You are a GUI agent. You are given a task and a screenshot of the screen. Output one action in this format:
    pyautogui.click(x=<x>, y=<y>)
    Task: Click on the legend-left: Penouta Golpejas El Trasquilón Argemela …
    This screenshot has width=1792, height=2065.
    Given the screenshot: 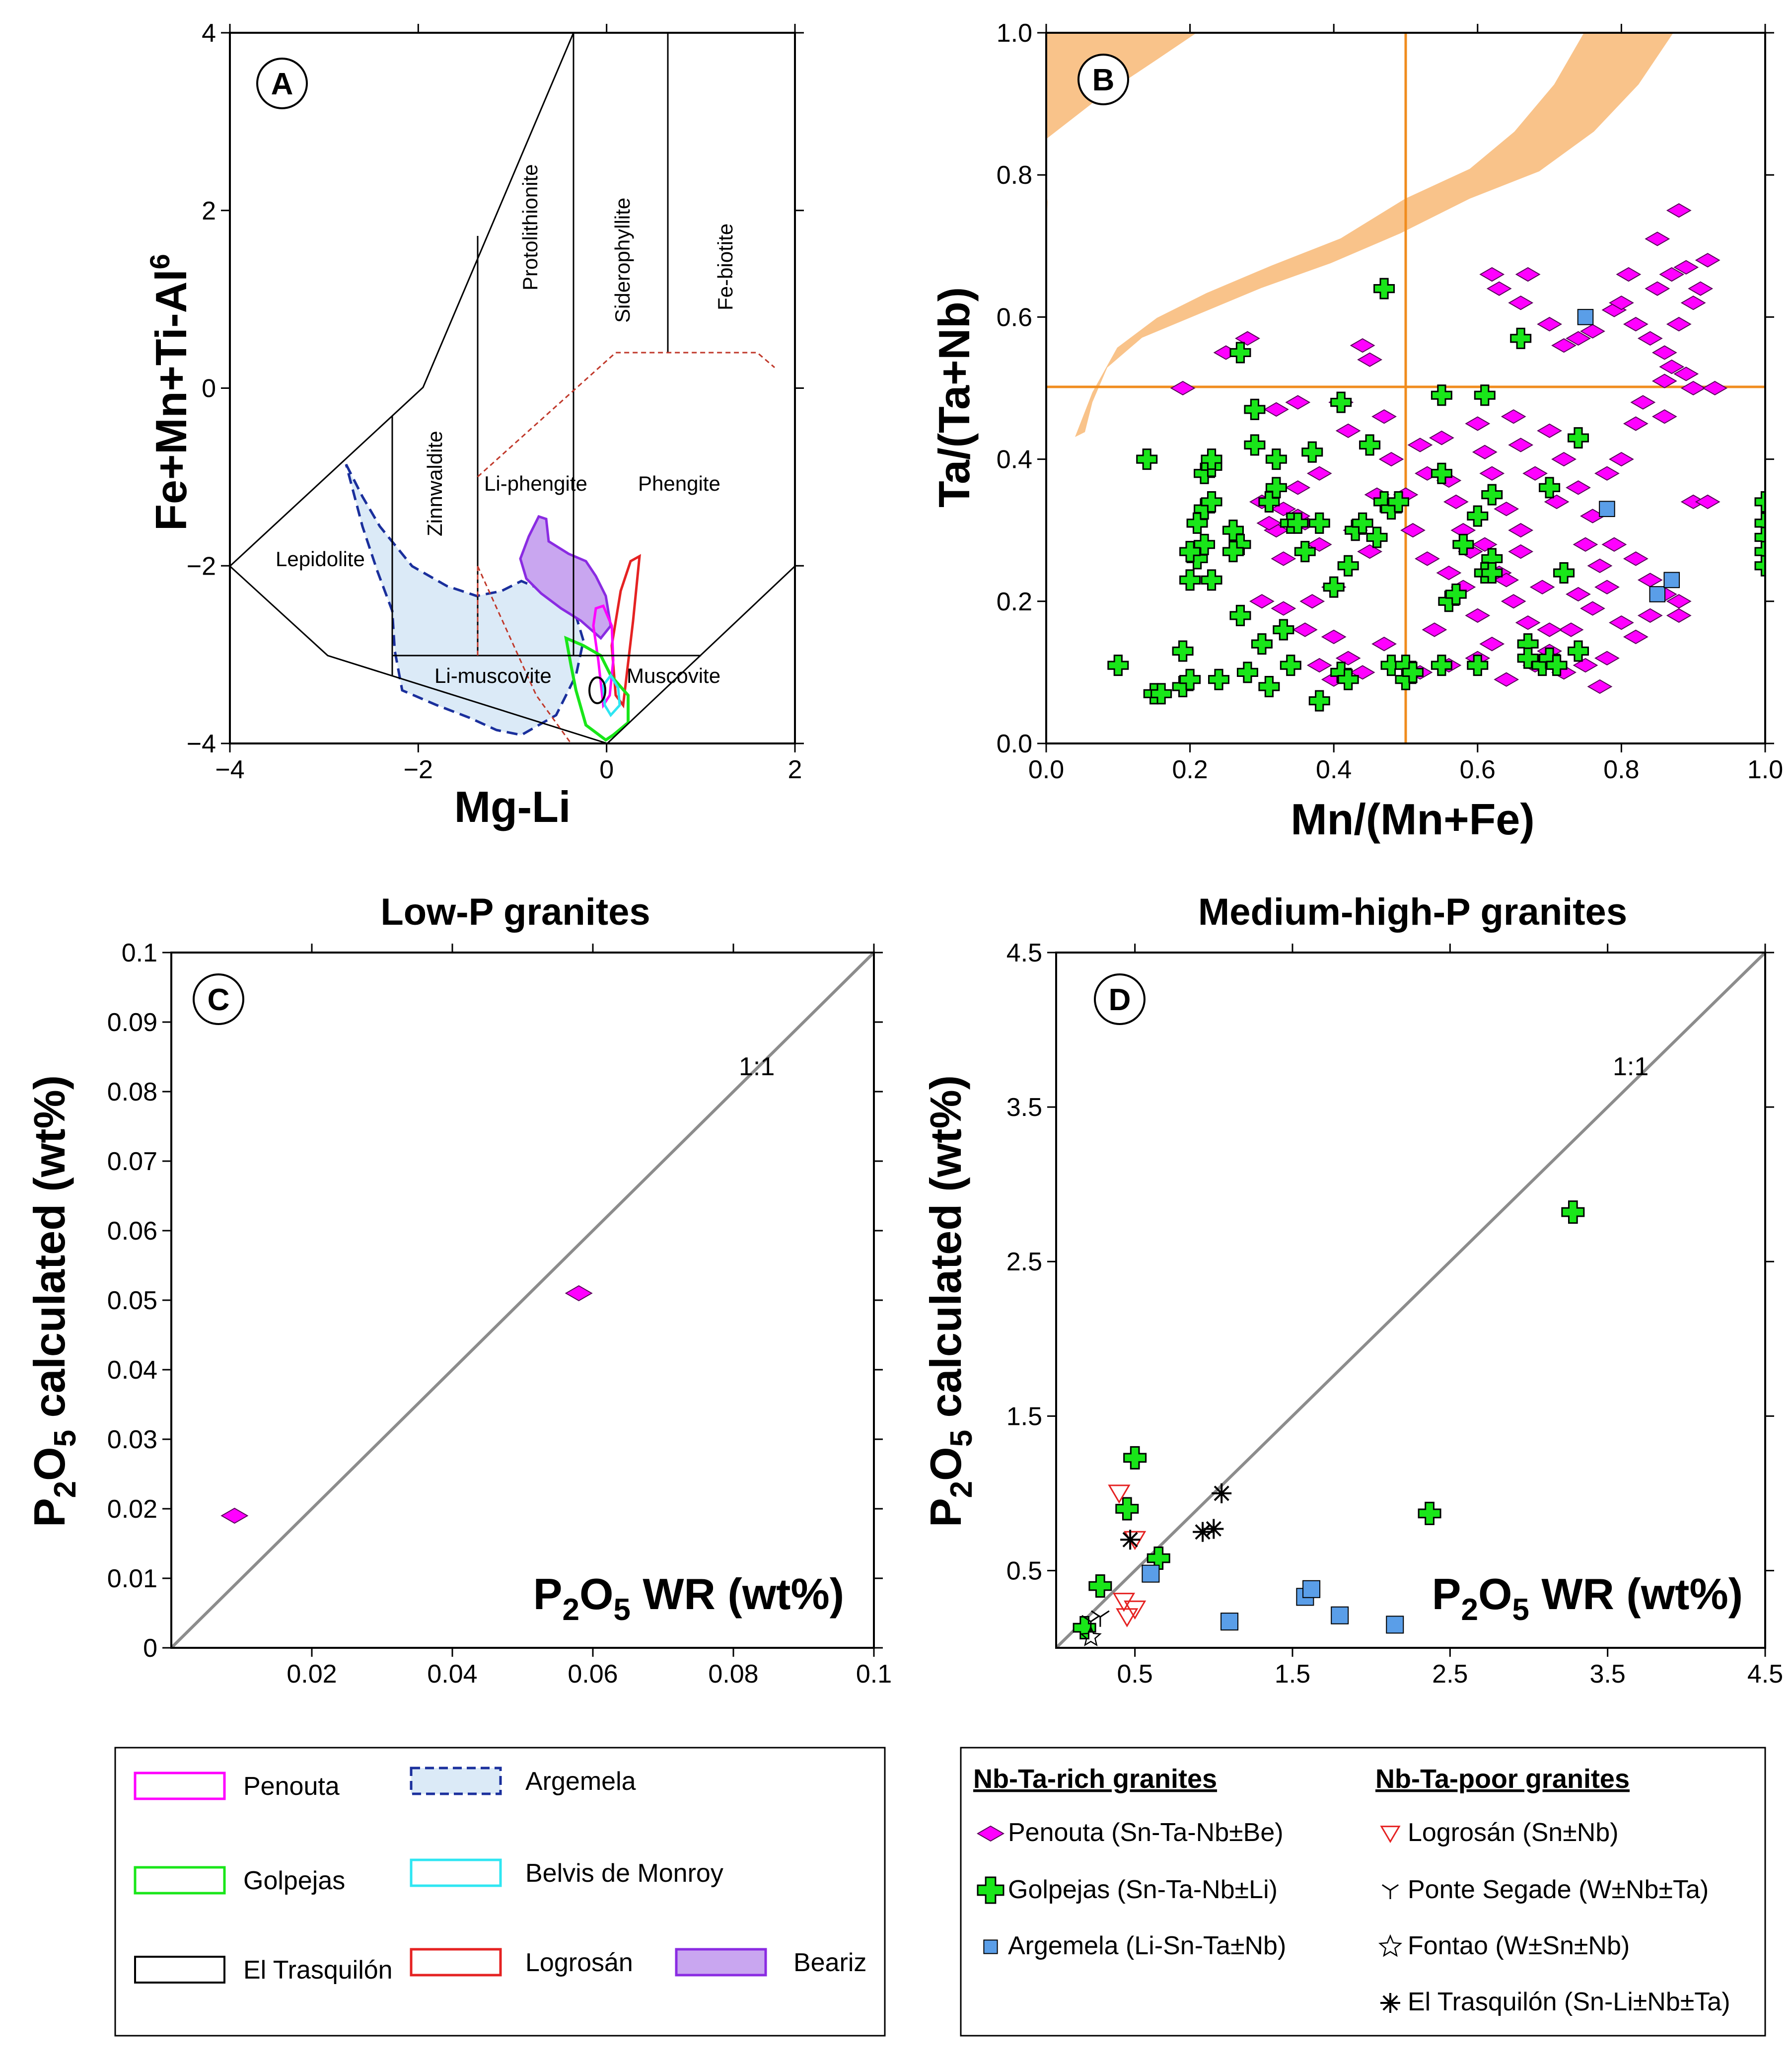 What is the action you would take?
    pyautogui.click(x=500, y=1892)
    